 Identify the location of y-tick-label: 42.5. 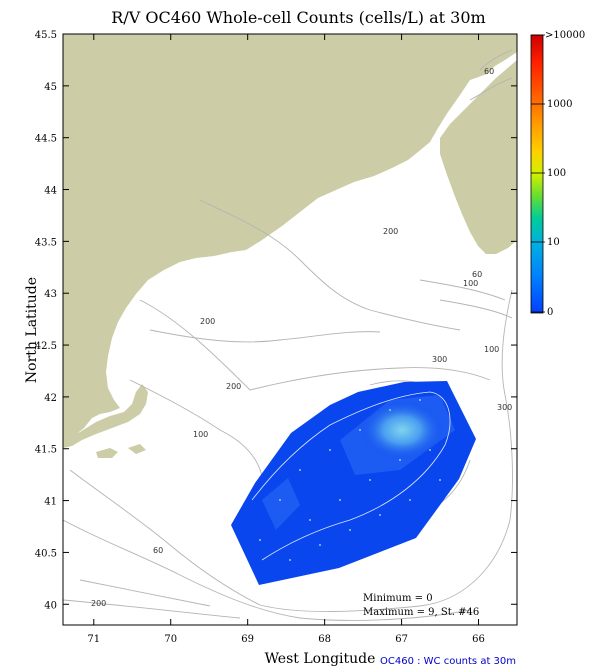
(46, 346).